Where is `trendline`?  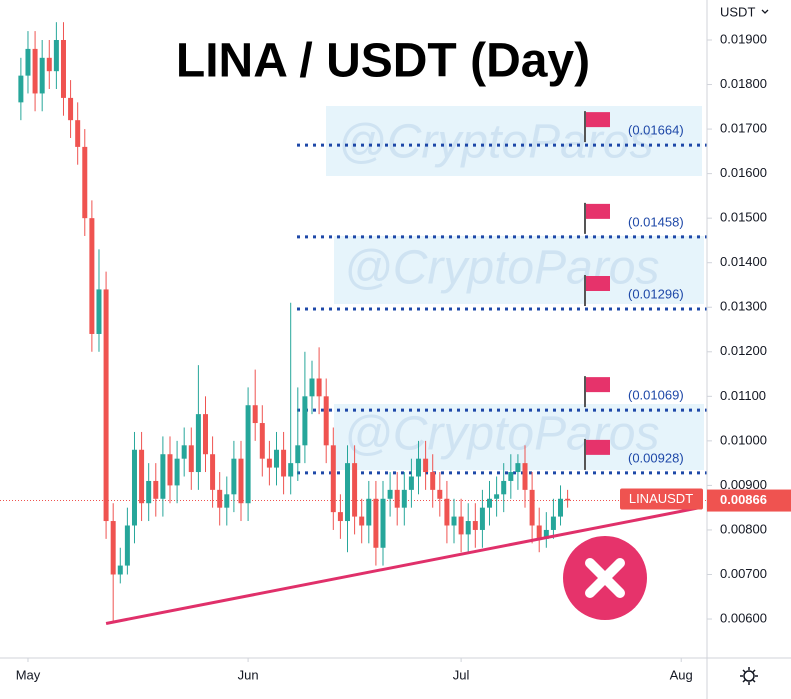
trendline is located at coordinates (402, 565).